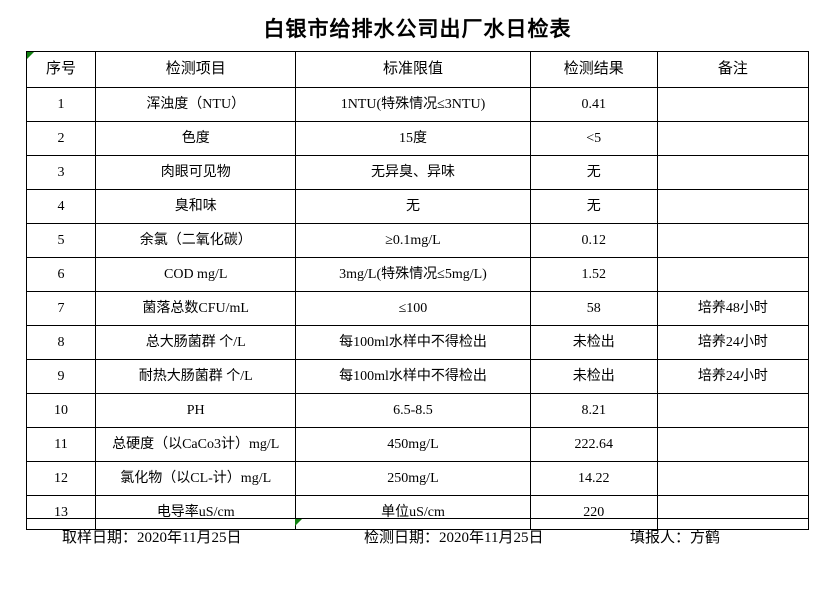 This screenshot has height=603, width=835. I want to click on footer-band: 取样日期：2020年11月25日 检测日期：2020年11月25日 填报人：方鹤, so click(417, 538).